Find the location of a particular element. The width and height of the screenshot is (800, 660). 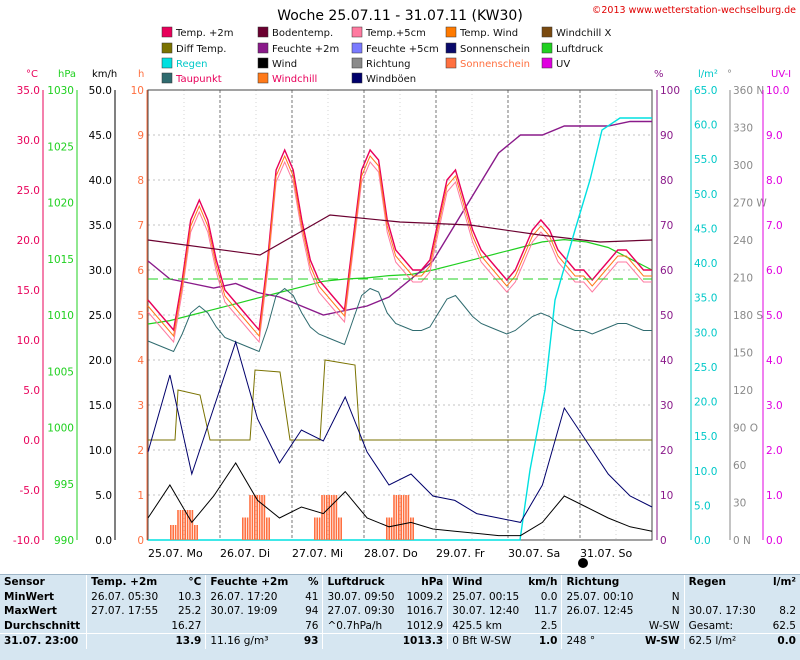

axis-tick-label: 40.0 is located at coordinates (100, 181).